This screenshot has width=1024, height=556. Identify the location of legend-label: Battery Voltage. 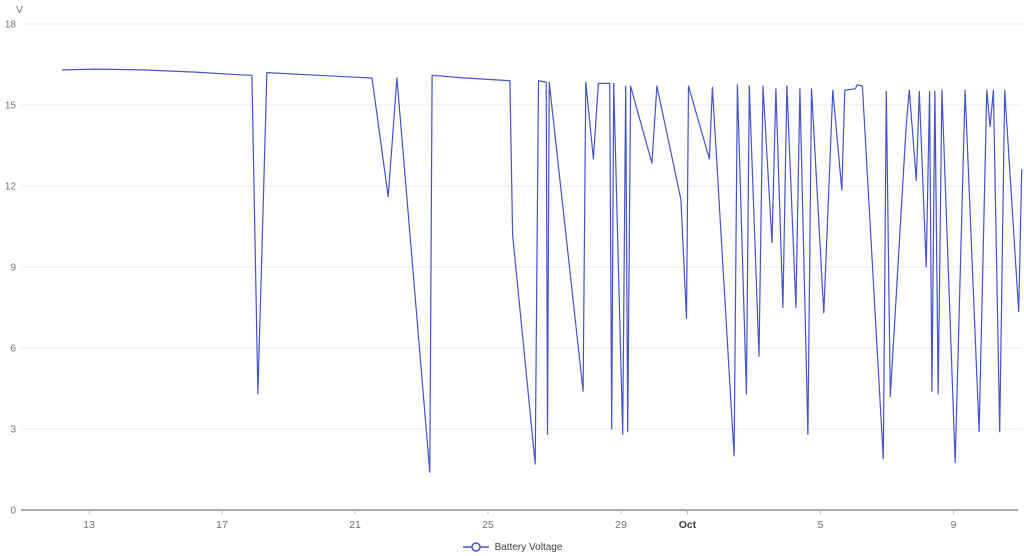
(528, 547).